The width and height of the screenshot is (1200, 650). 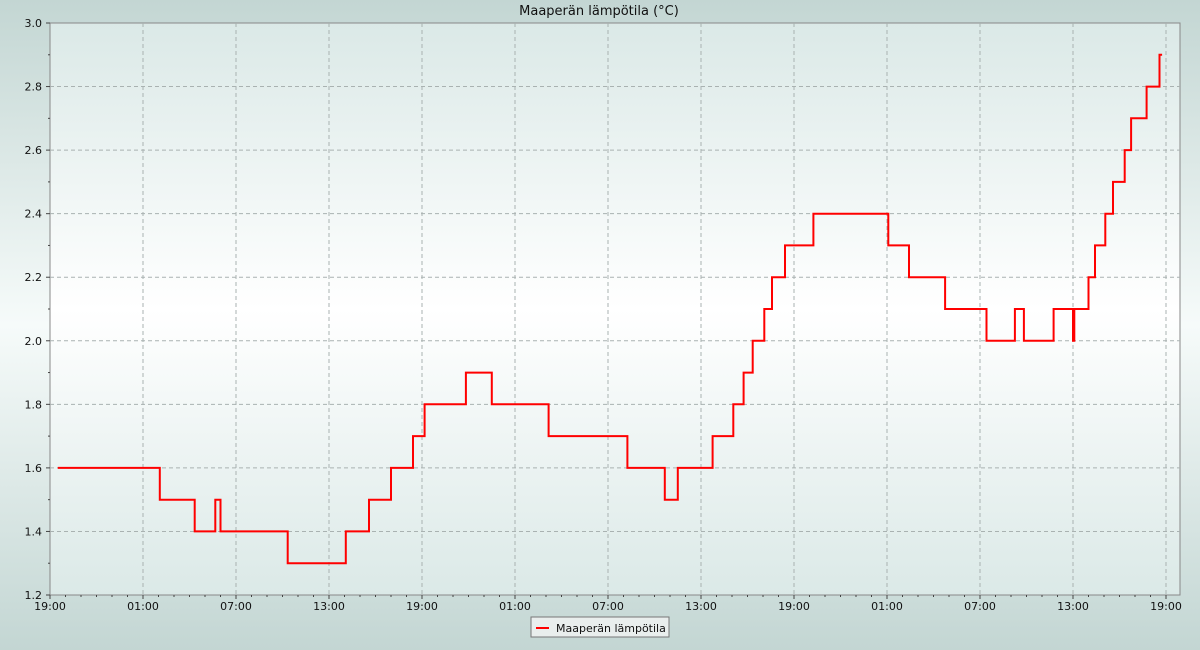 What do you see at coordinates (611, 628) in the screenshot?
I see `legend-label: Maaperän lämpötila` at bounding box center [611, 628].